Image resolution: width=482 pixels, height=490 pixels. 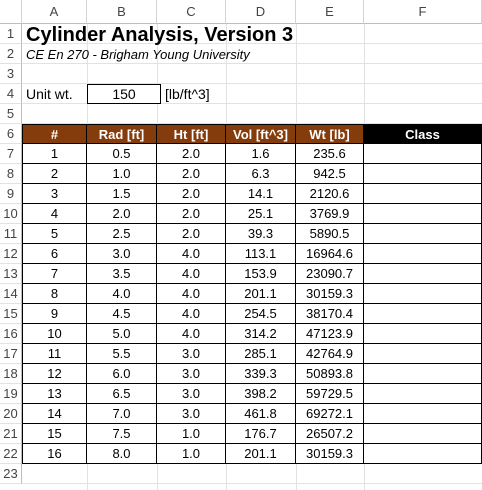 What do you see at coordinates (11, 354) in the screenshot?
I see `row-header-17: 17` at bounding box center [11, 354].